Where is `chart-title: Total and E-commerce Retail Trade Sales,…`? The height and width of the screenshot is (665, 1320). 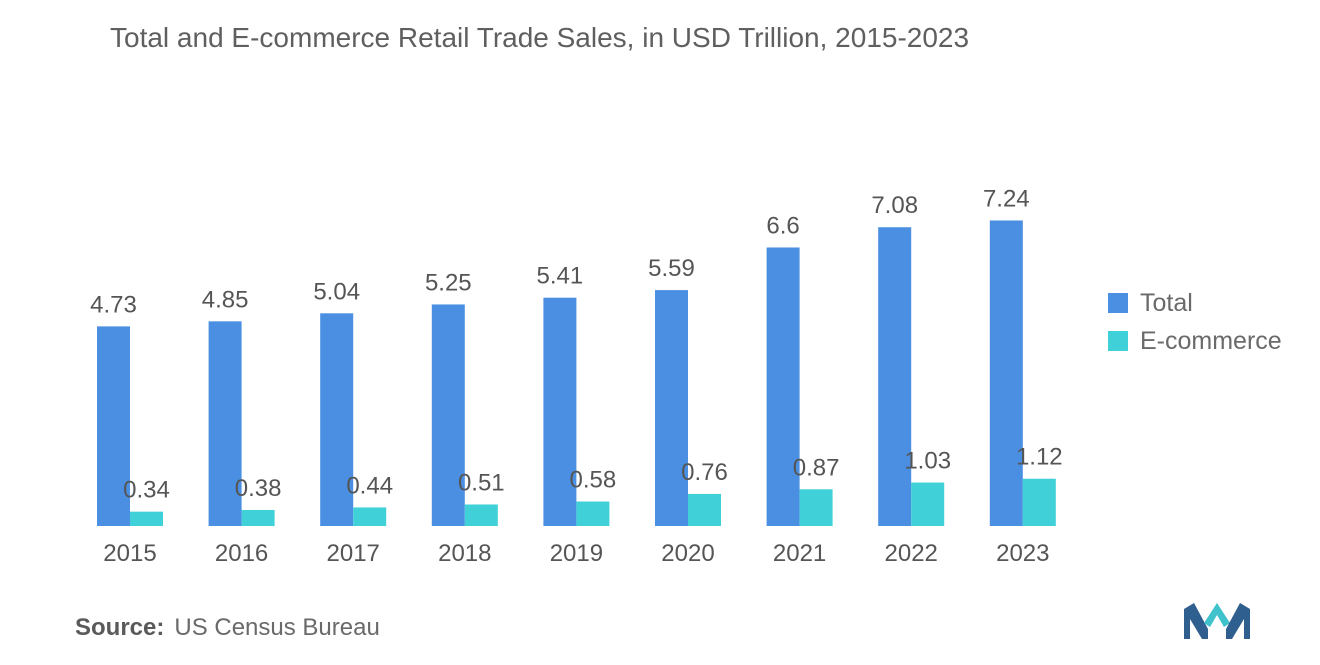
chart-title: Total and E-commerce Retail Trade Sales,… is located at coordinates (540, 37).